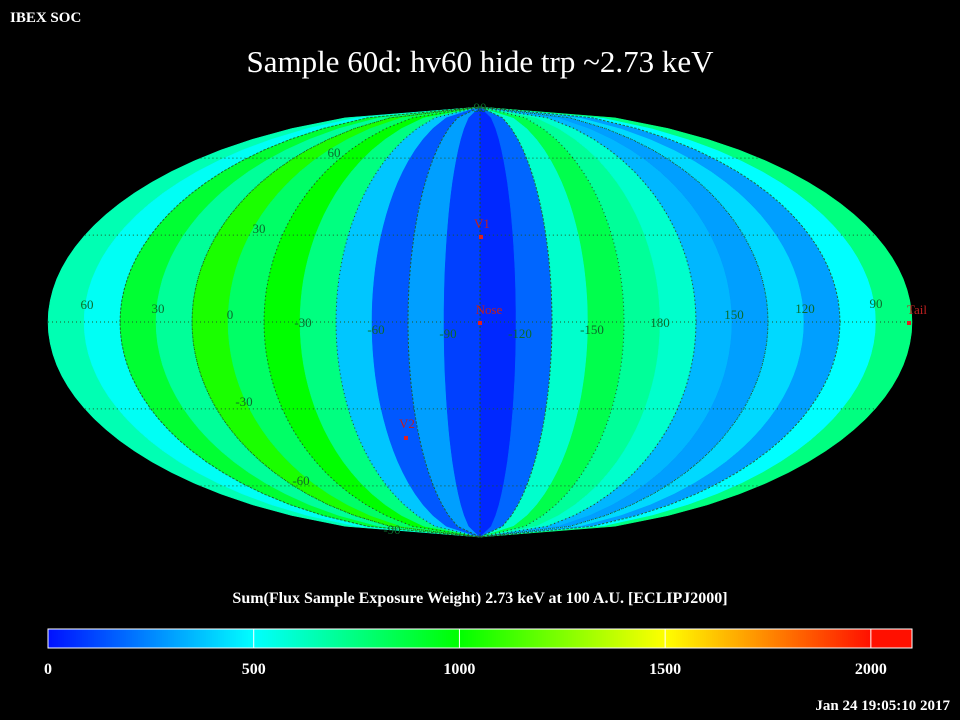 Image resolution: width=960 pixels, height=720 pixels. I want to click on marker, so click(406, 438).